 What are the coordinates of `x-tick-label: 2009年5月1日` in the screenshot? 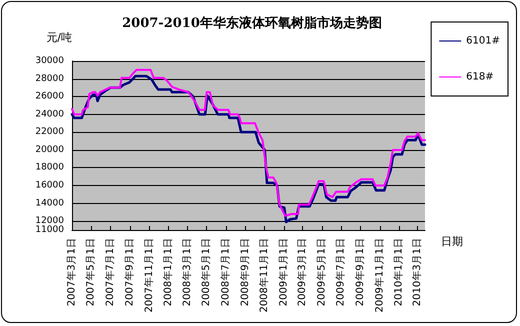 It's located at (321, 272).